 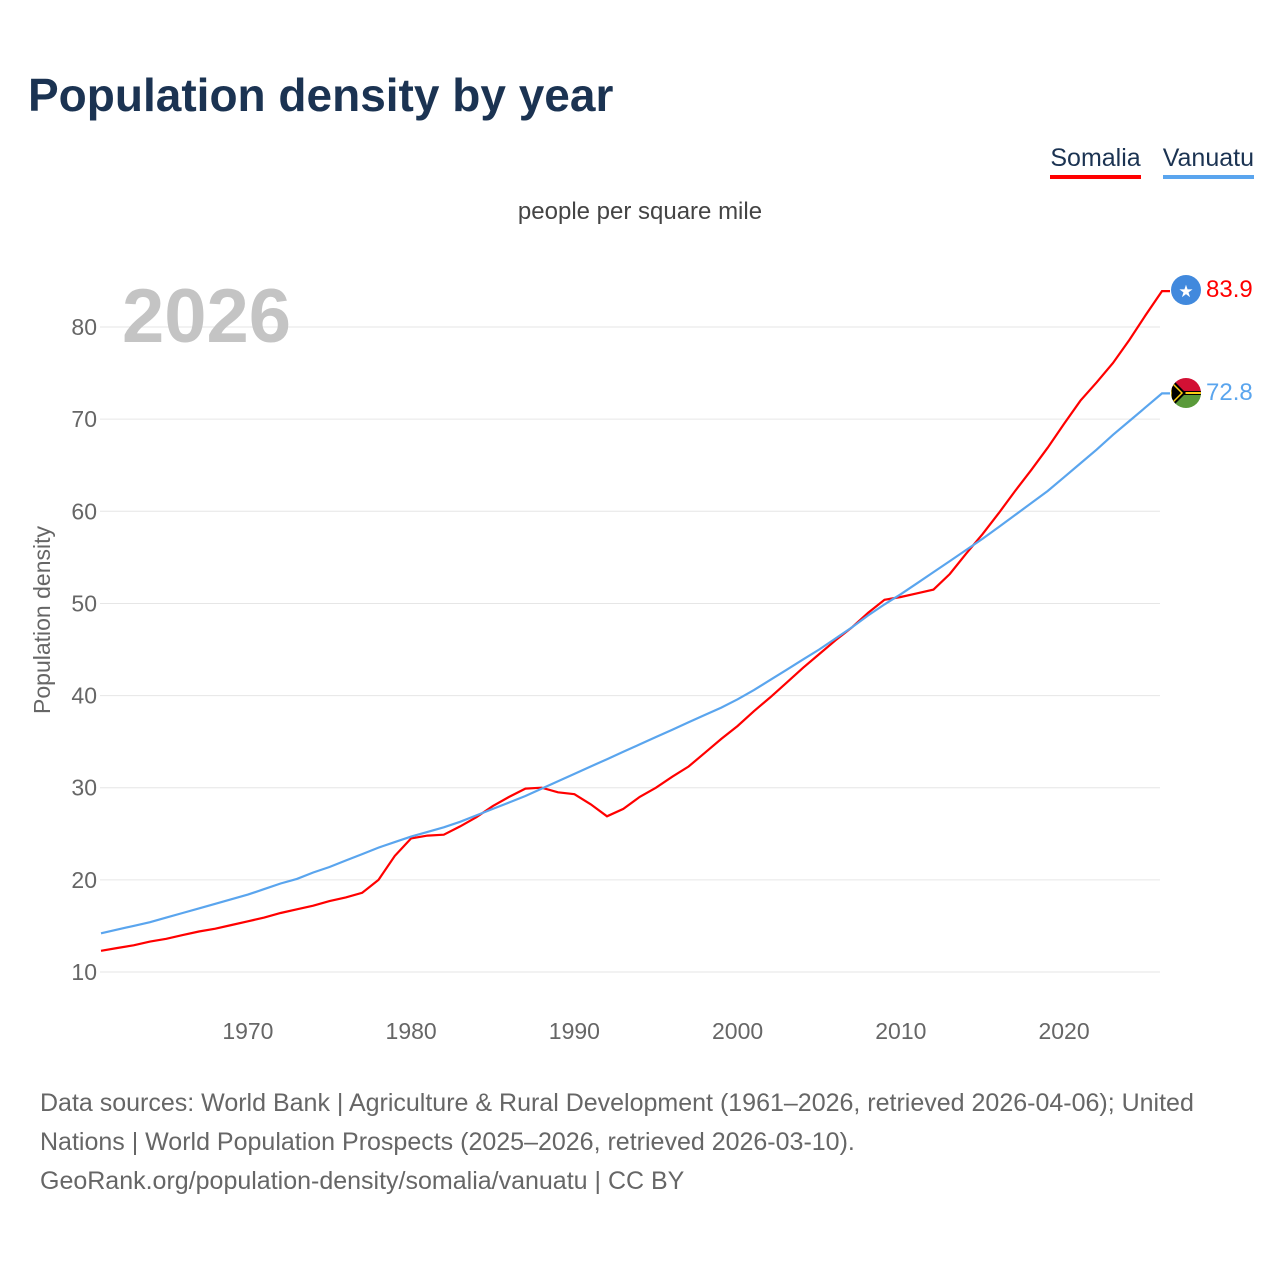 I want to click on x-tick-label: 1990, so click(x=574, y=1031).